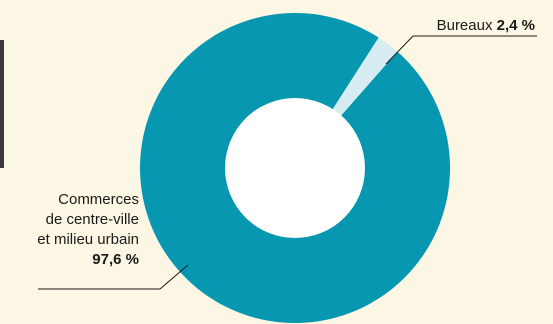 The width and height of the screenshot is (553, 324). I want to click on slice-label-commerces-value: 97,6 %, so click(115, 259).